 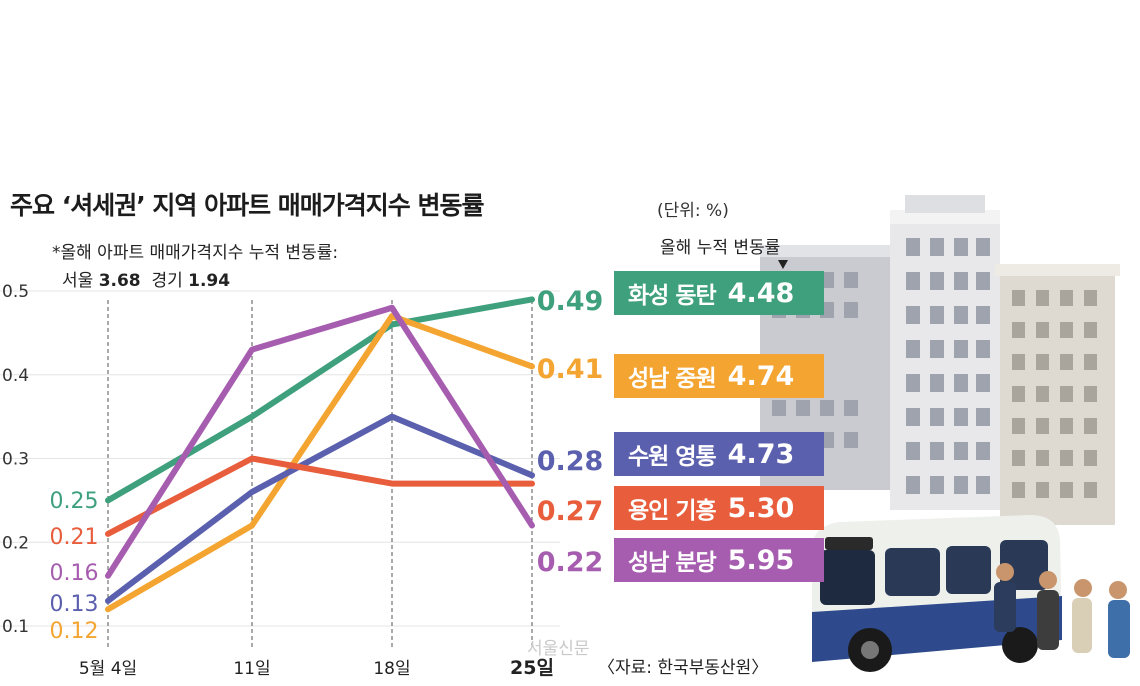 I want to click on legend-cumulative: 5.30, so click(x=761, y=508).